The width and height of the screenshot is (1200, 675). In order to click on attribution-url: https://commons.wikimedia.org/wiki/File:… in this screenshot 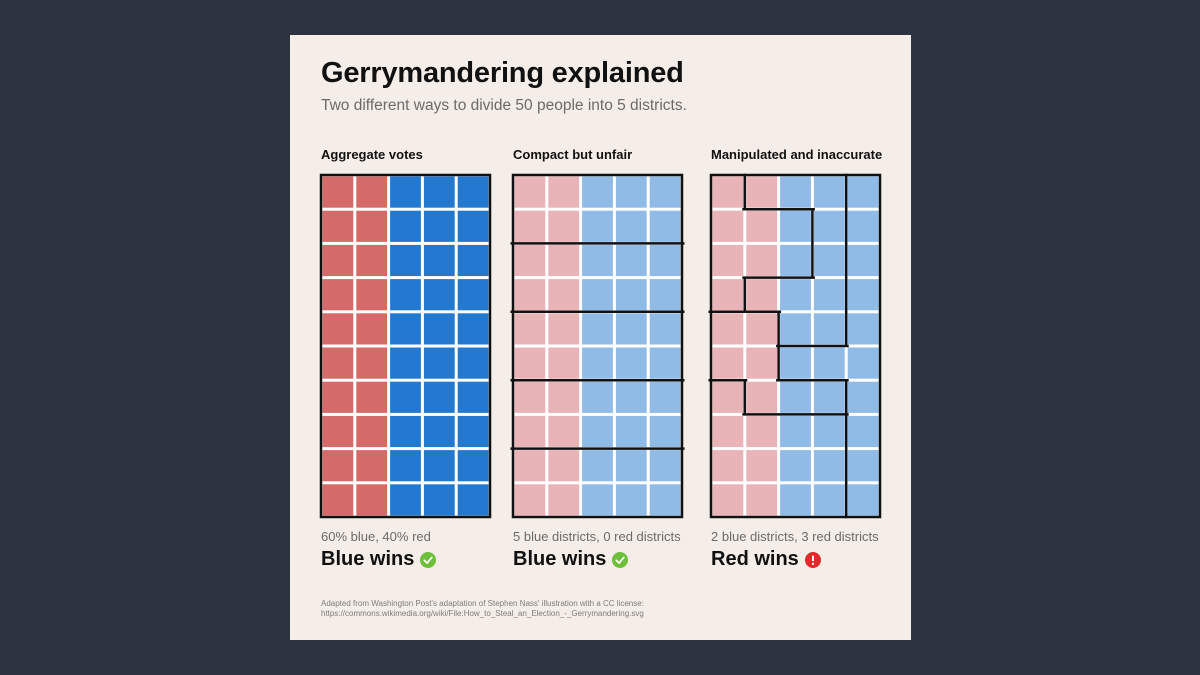, I will do `click(482, 613)`.